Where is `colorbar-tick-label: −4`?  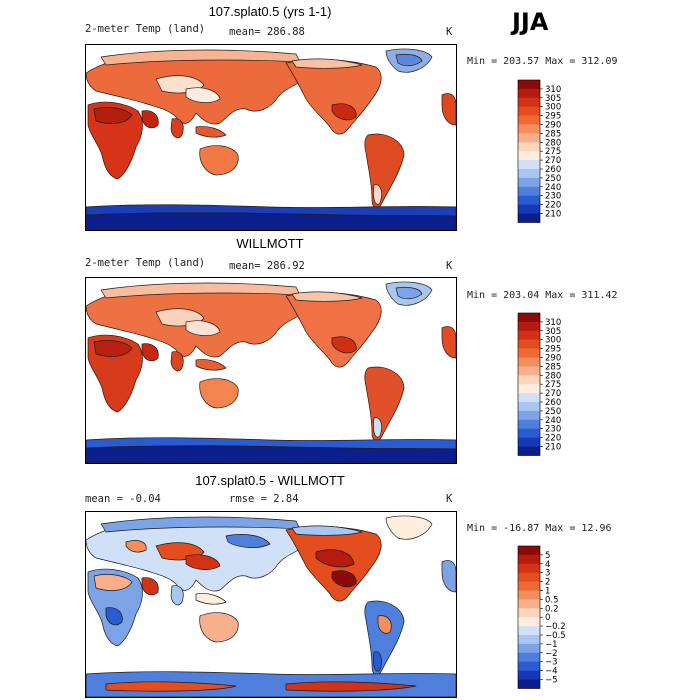 colorbar-tick-label: −4 is located at coordinates (551, 672).